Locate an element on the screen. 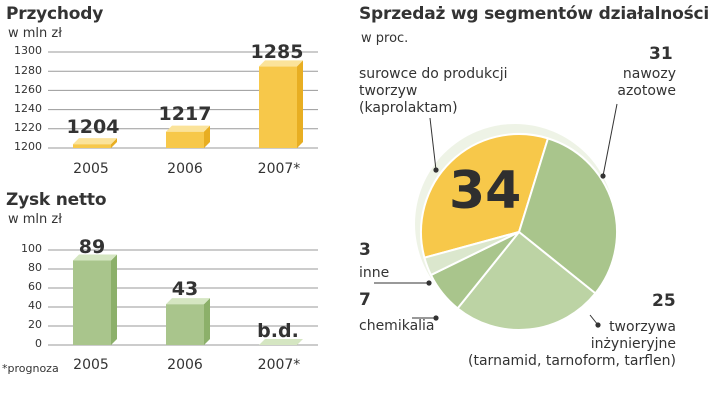 The image size is (720, 402). leader-chemikalia-dot is located at coordinates (436, 318).